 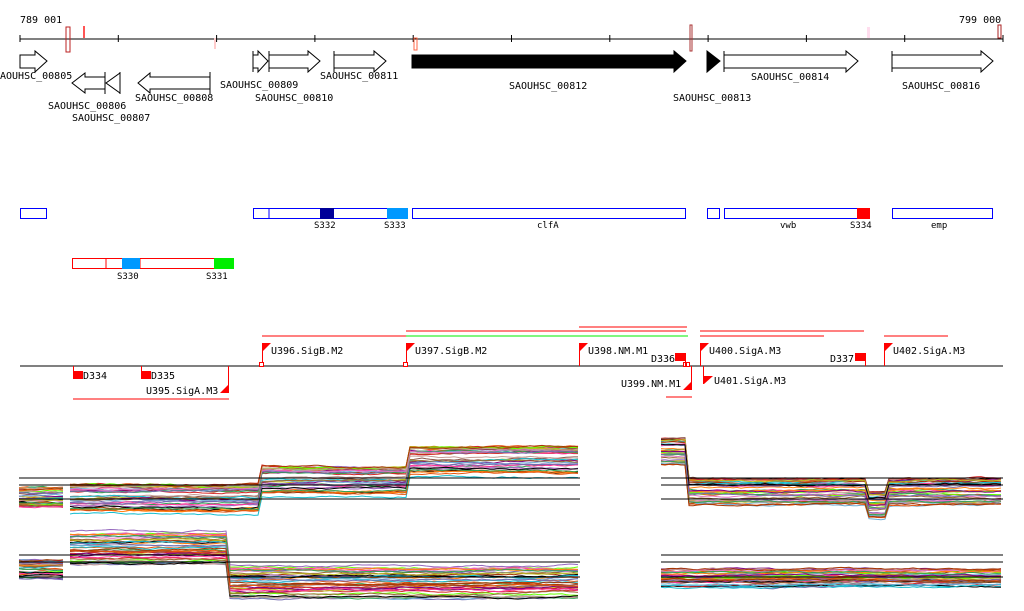 What do you see at coordinates (511, 34) in the screenshot?
I see `coordinate-ruler: 789 001 799 000` at bounding box center [511, 34].